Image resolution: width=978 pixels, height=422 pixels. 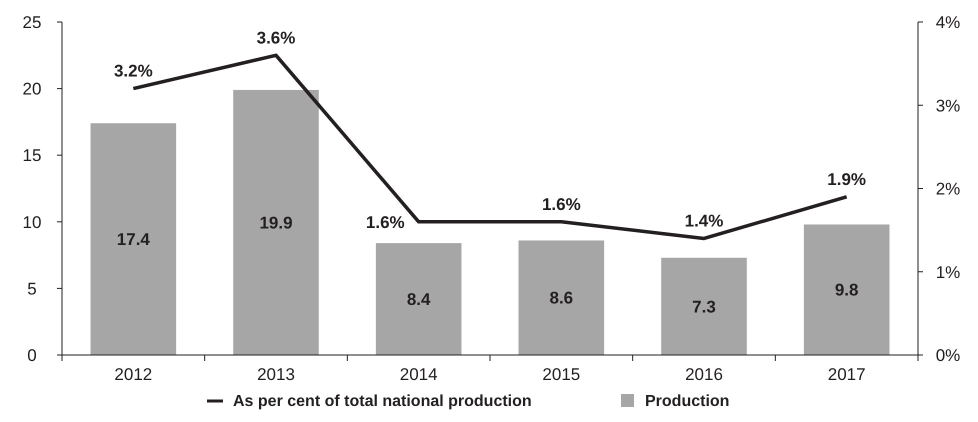 What do you see at coordinates (948, 106) in the screenshot?
I see `y2-tick-label: 3%` at bounding box center [948, 106].